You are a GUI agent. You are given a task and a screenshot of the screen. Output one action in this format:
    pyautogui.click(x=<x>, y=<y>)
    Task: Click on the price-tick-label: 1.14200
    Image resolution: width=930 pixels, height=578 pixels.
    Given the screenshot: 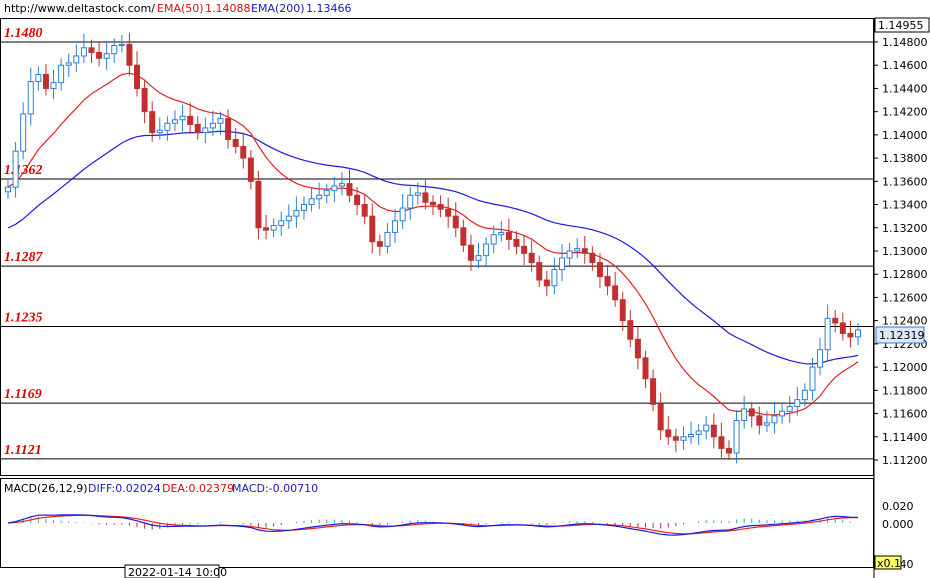 What is the action you would take?
    pyautogui.click(x=905, y=112)
    